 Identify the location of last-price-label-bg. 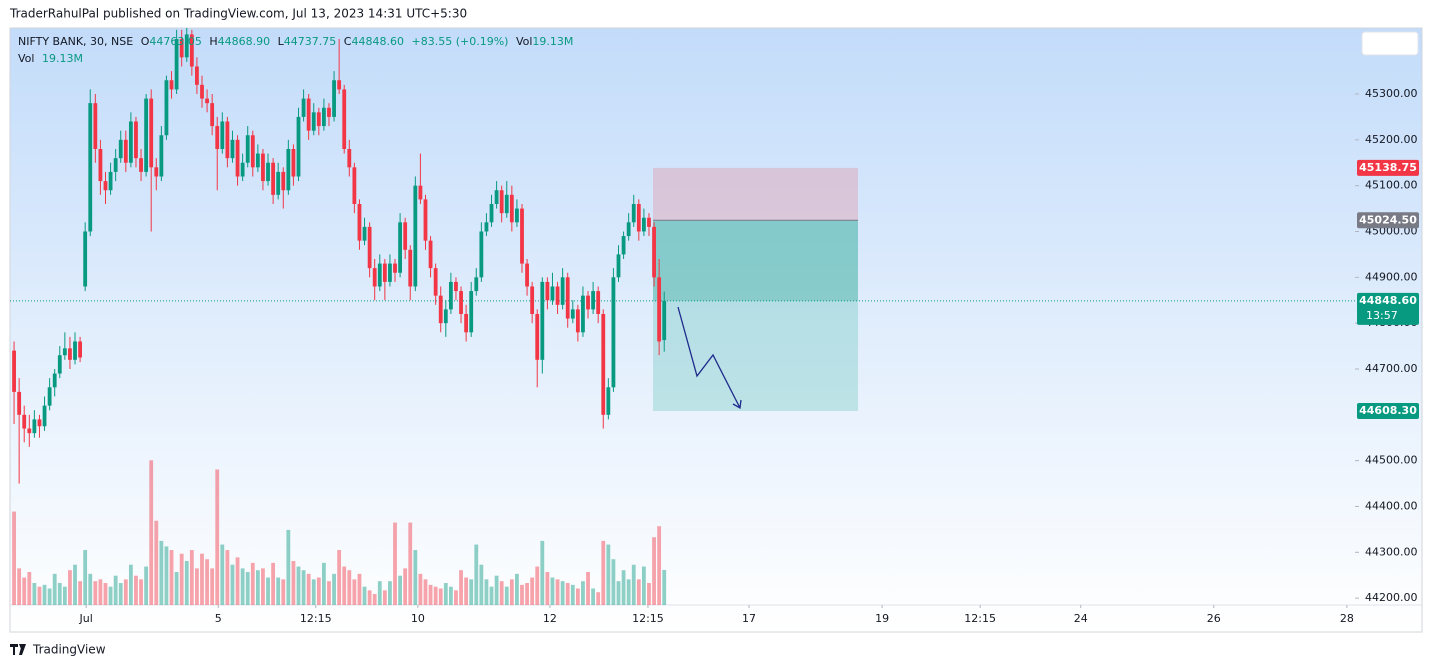
(1388, 308).